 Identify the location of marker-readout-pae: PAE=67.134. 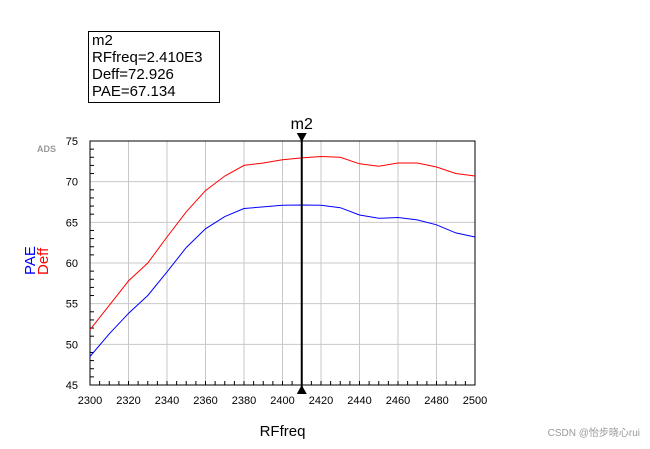
(134, 91).